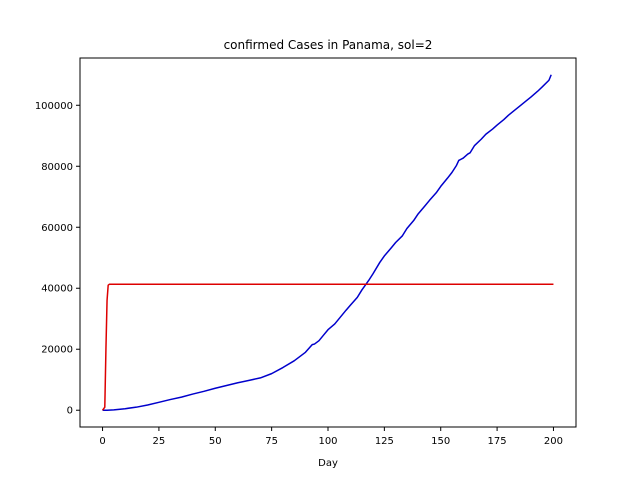  I want to click on x-tick-label: 125, so click(384, 441).